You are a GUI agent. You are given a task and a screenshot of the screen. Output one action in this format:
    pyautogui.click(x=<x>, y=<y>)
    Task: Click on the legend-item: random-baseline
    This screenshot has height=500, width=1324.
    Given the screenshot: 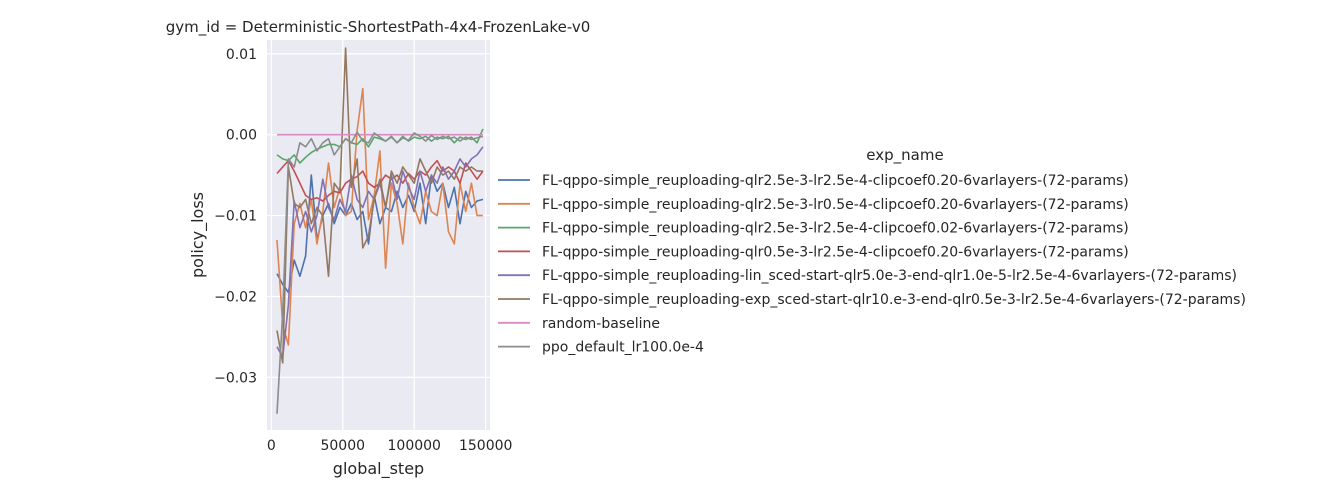 What is the action you would take?
    pyautogui.click(x=579, y=324)
    